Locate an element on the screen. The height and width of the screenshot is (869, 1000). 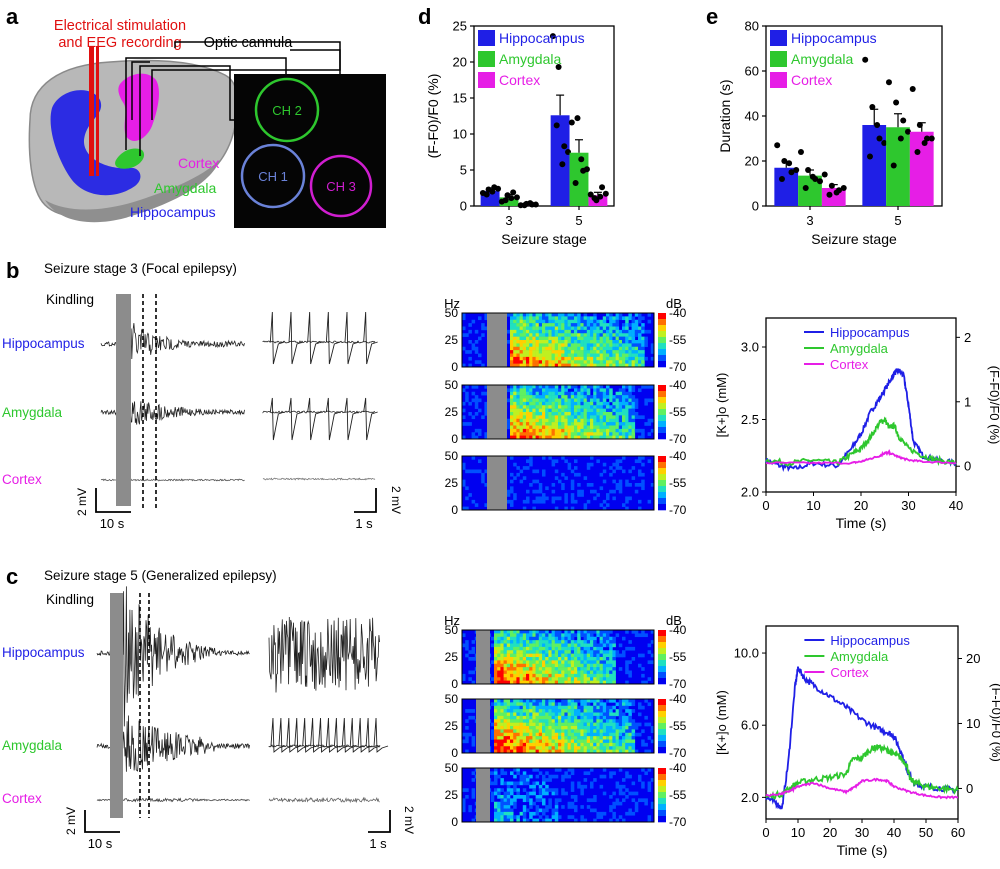
x-tick-label: 10 is located at coordinates (798, 832).